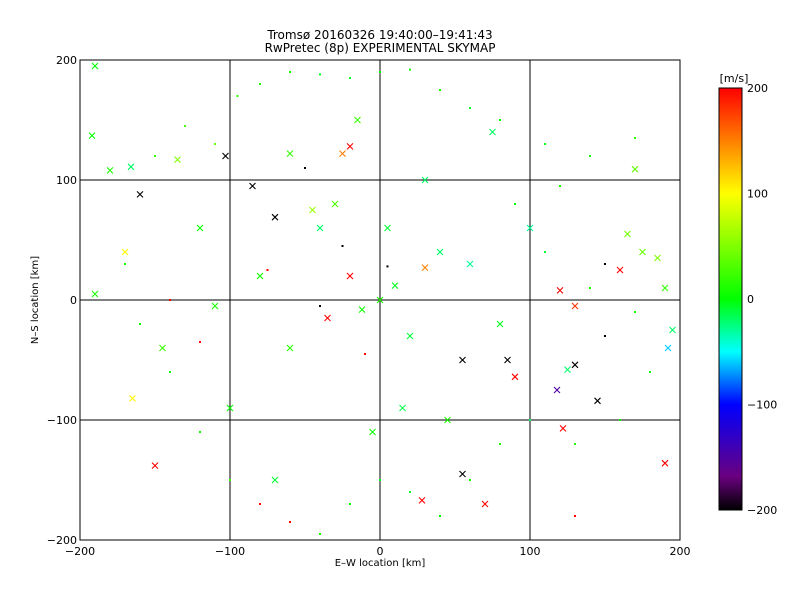  What do you see at coordinates (762, 299) in the screenshot?
I see `colorbar-ticks: 200 100 0 −100 −200` at bounding box center [762, 299].